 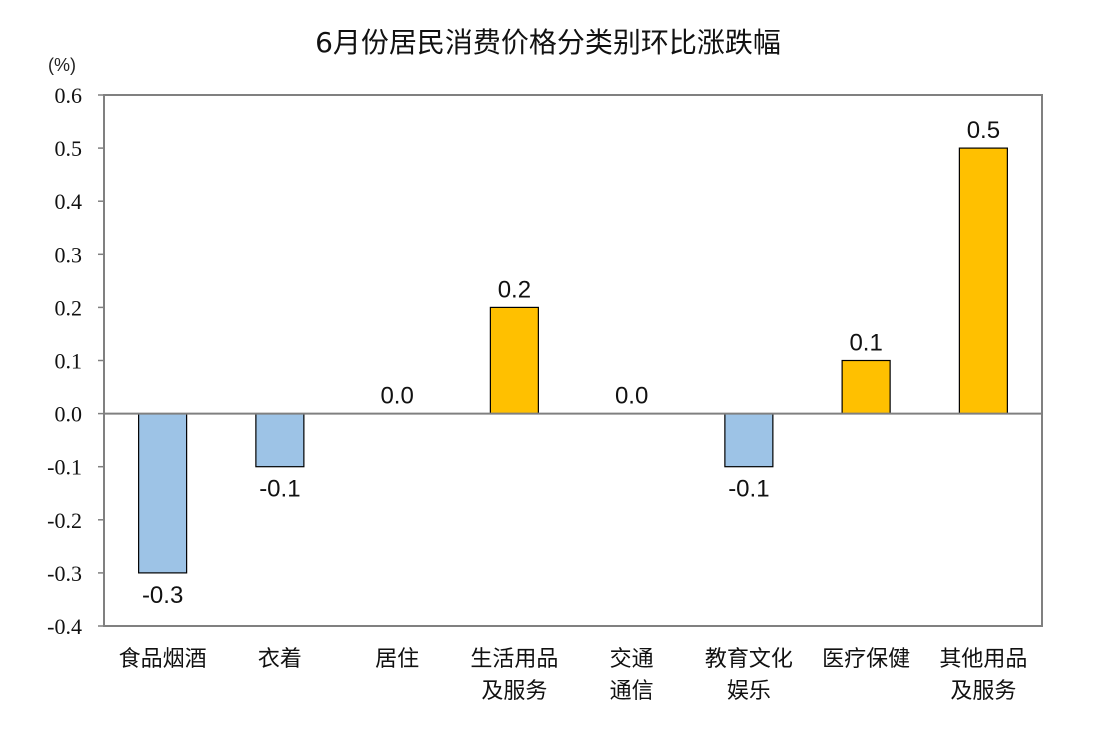 I want to click on category-label: 居住, so click(x=397, y=659).